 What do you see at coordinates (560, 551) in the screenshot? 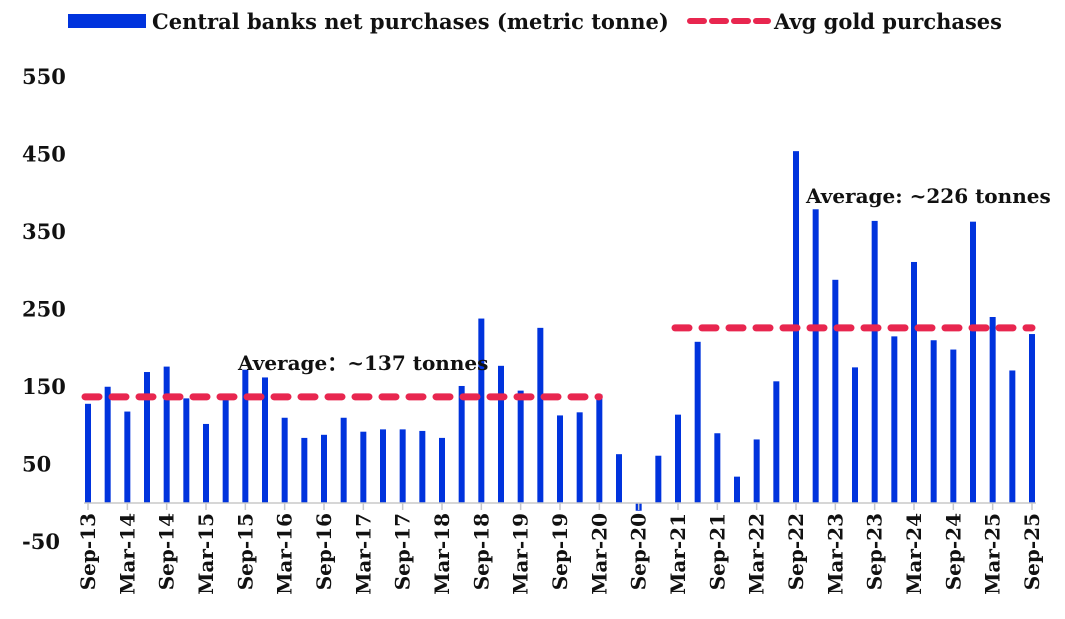
I see `x-tick-label: Sep-19` at bounding box center [560, 551].